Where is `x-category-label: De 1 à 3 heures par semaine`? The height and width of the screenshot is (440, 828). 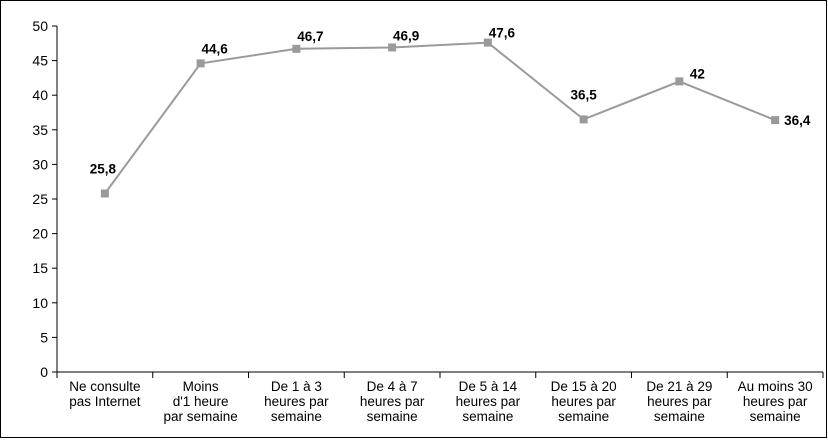 x-category-label: De 1 à 3 heures par semaine is located at coordinates (296, 401).